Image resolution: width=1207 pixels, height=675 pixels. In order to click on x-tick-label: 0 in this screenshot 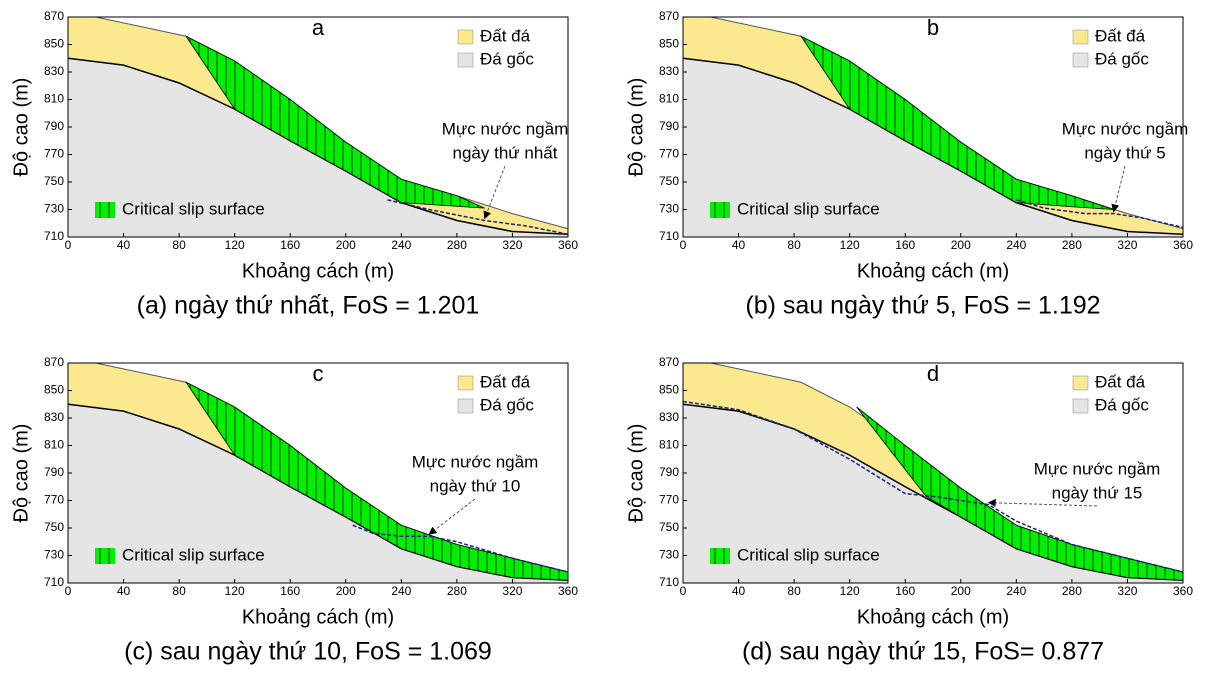, I will do `click(68, 591)`.